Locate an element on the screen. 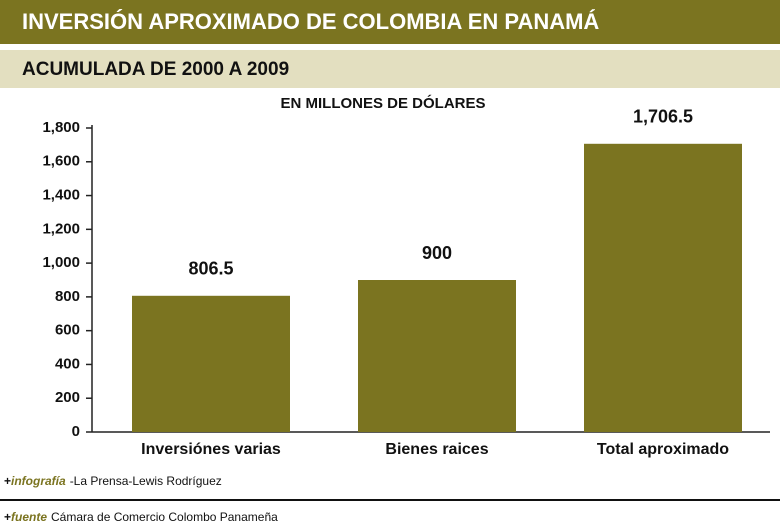 The height and width of the screenshot is (526, 780). y-tick-label: 400 is located at coordinates (67, 363).